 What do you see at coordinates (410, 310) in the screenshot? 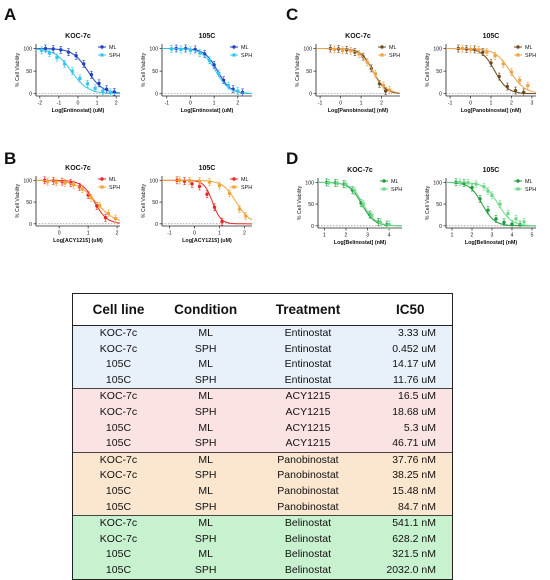
I see `header-ic50: IC50` at bounding box center [410, 310].